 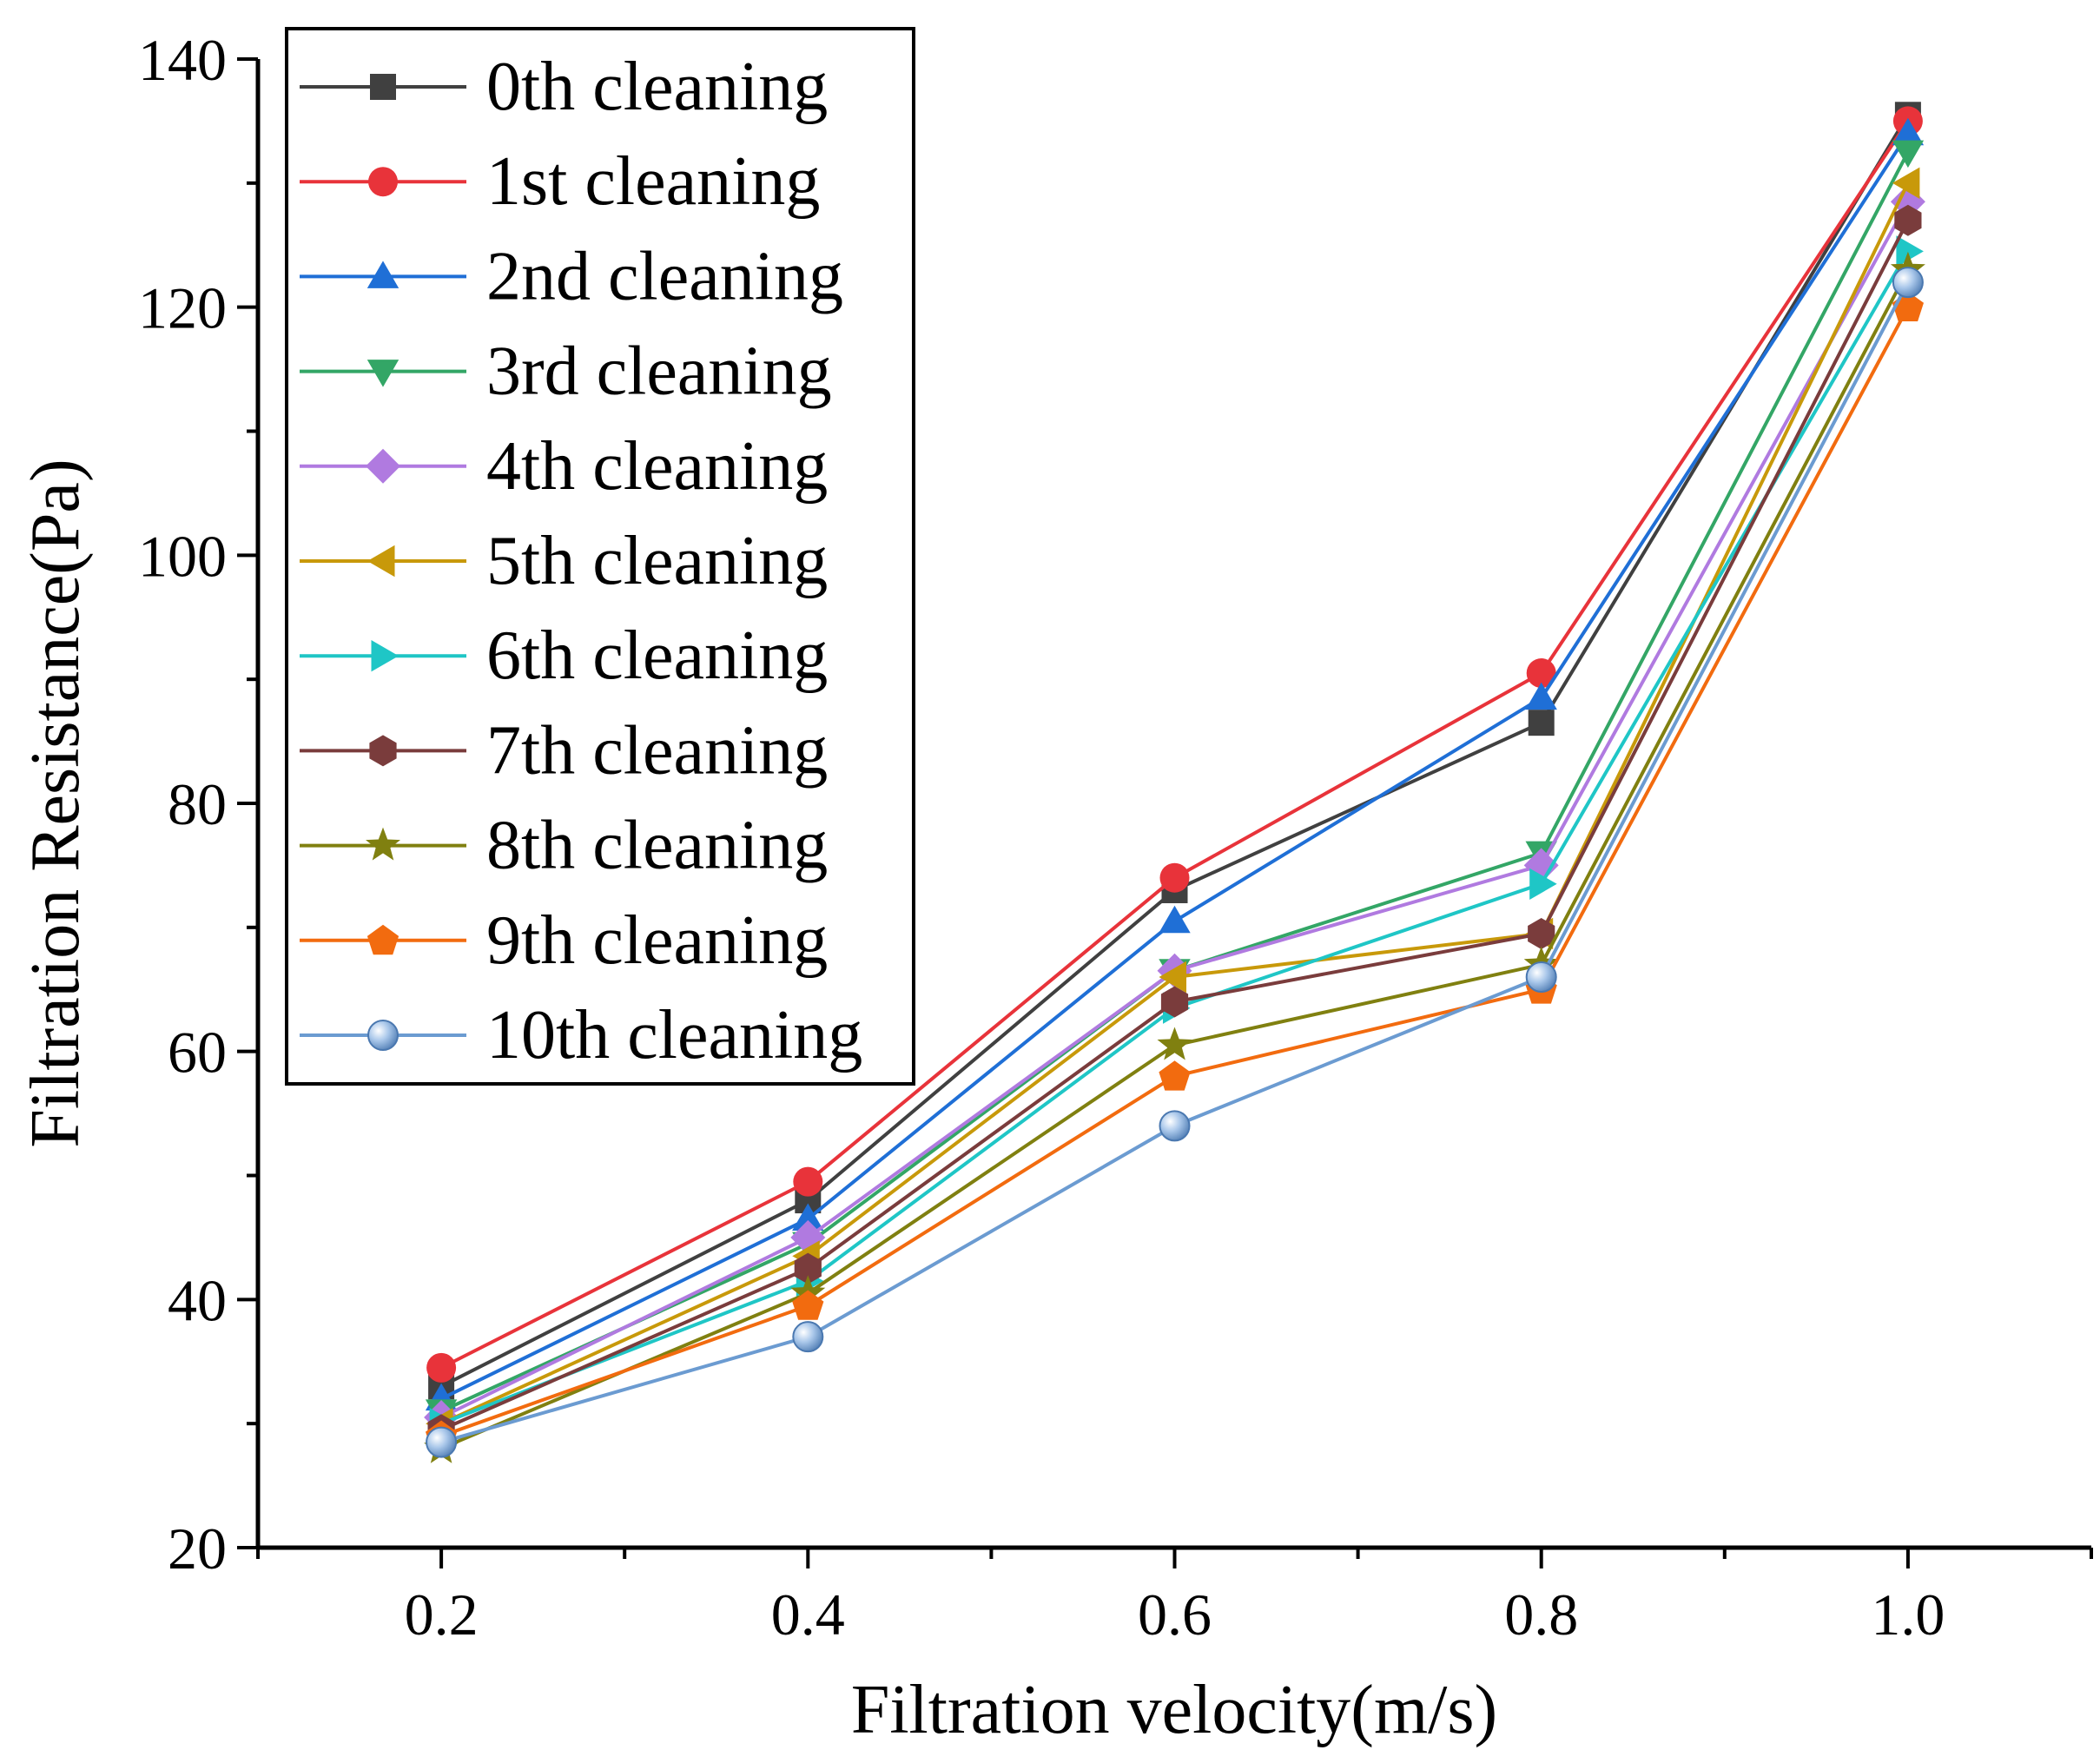 I want to click on x-ticks: 0.2 0.4 0.6 0.8 1.0, so click(x=1174, y=1598).